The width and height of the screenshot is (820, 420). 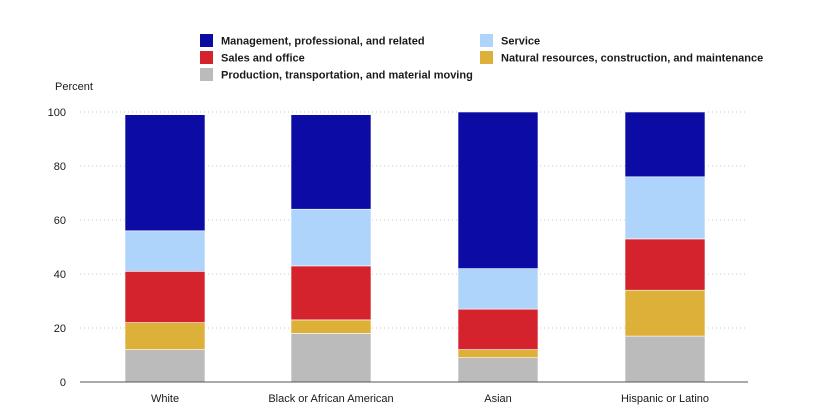 What do you see at coordinates (63, 383) in the screenshot?
I see `y-tick-label: 0` at bounding box center [63, 383].